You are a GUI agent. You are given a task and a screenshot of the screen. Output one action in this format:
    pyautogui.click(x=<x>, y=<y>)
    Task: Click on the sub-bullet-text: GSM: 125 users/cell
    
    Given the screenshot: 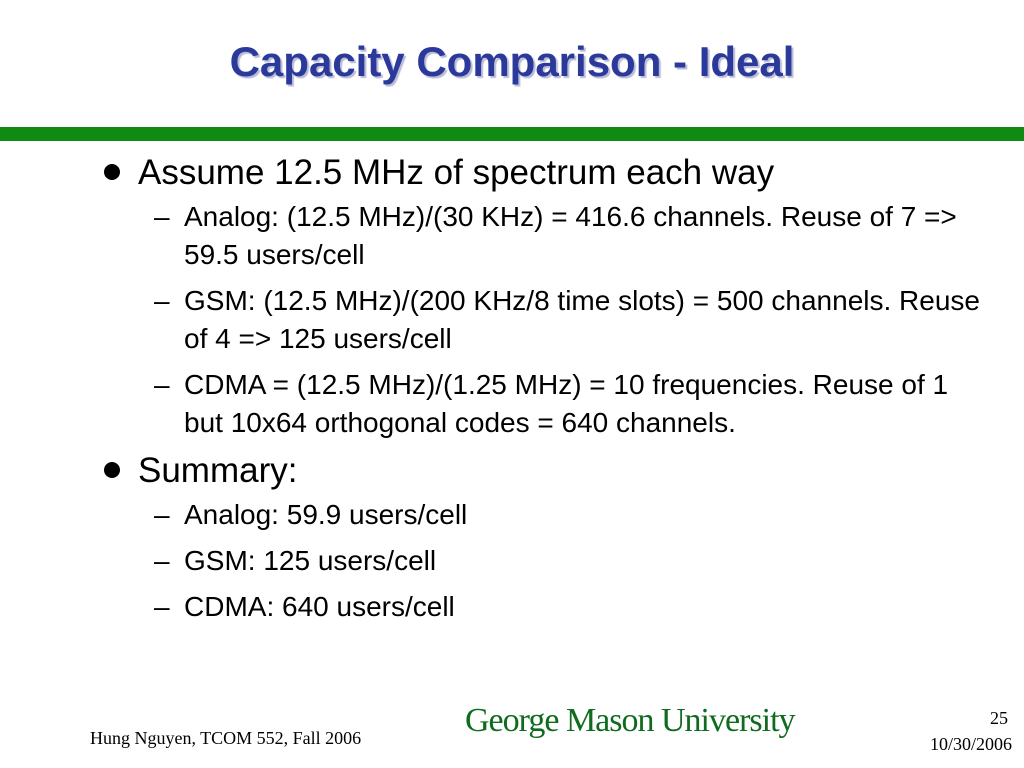 What is the action you would take?
    pyautogui.click(x=310, y=560)
    